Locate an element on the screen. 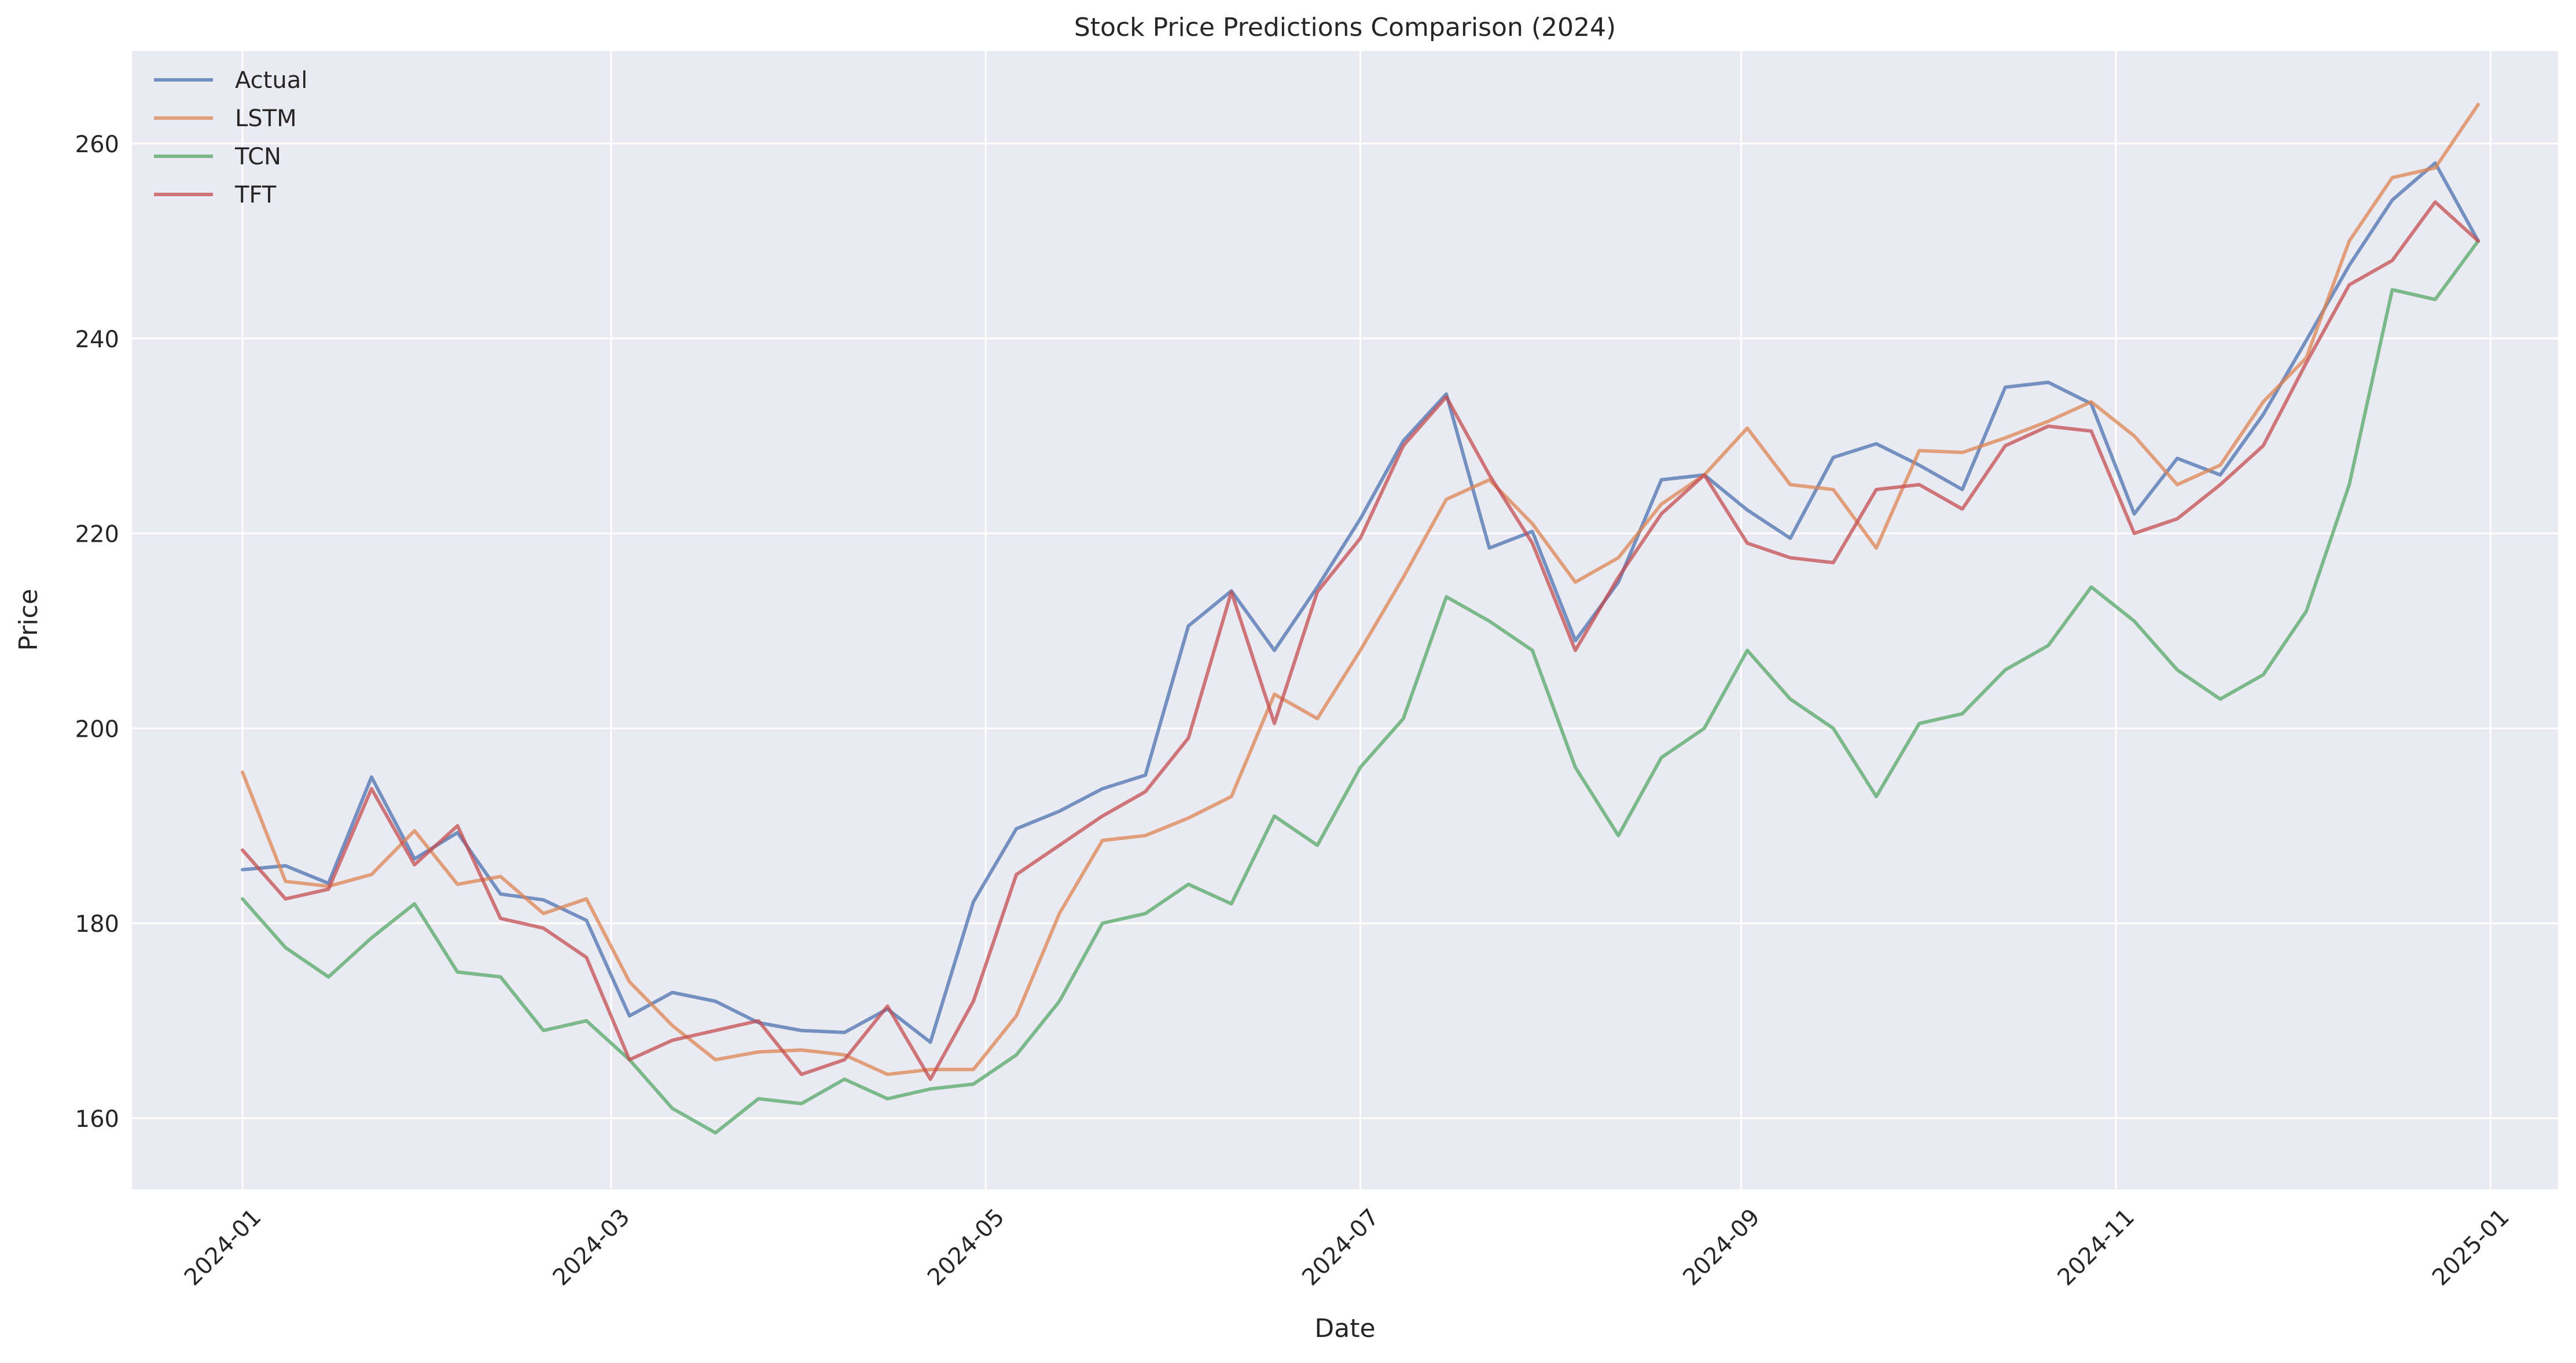  legend: Actual LSTM TCN TFT is located at coordinates (231, 137).